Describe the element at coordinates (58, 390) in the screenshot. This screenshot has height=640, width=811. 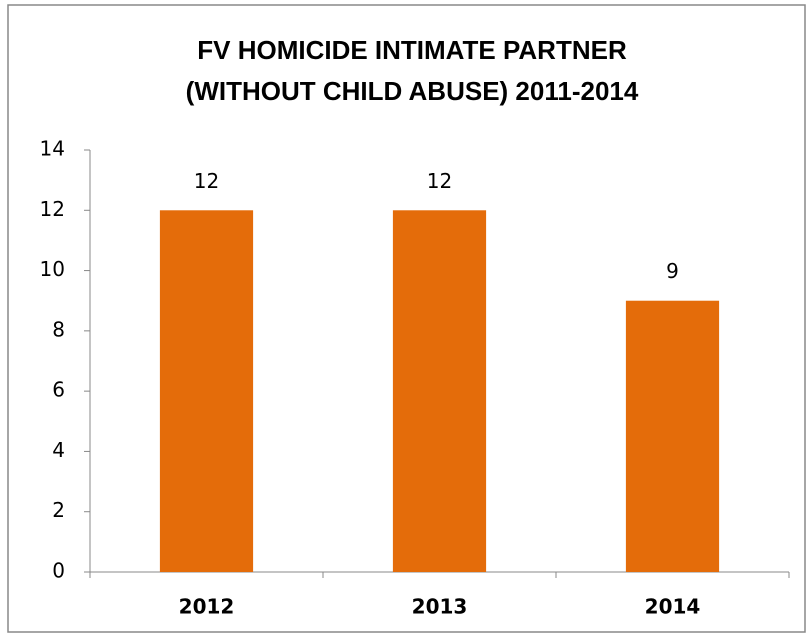
I see `y-tick-label: 6` at that location.